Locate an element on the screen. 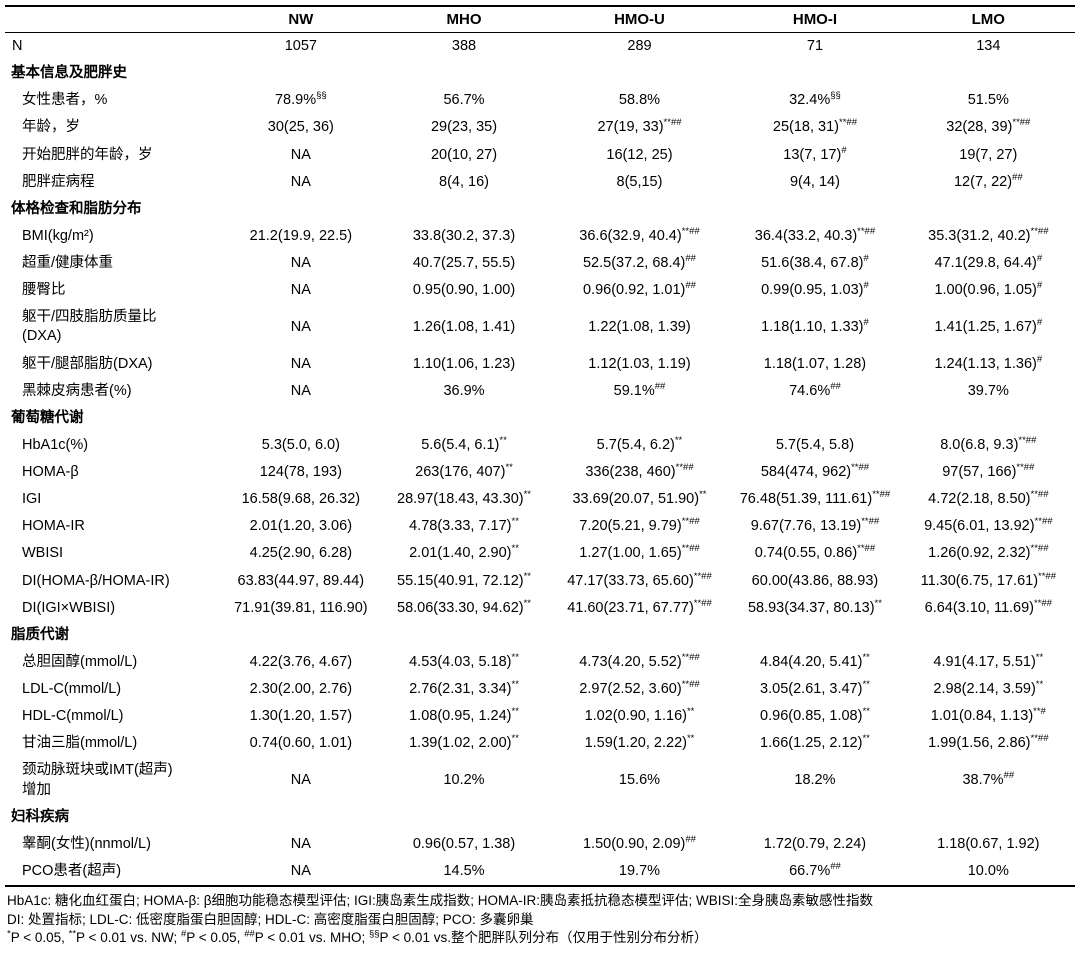 Image resolution: width=1080 pixels, height=957 pixels. column-header-mho: MHO is located at coordinates (464, 19).